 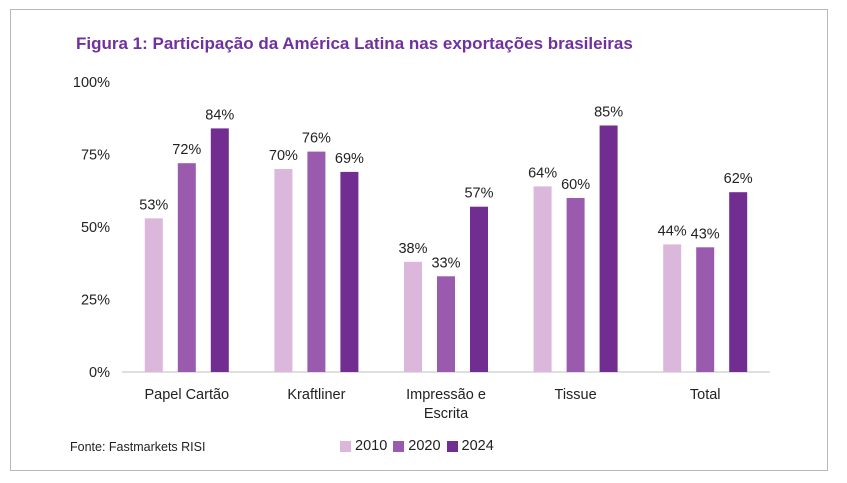 I want to click on x-category-label-line: Kraftliner, so click(x=316, y=395).